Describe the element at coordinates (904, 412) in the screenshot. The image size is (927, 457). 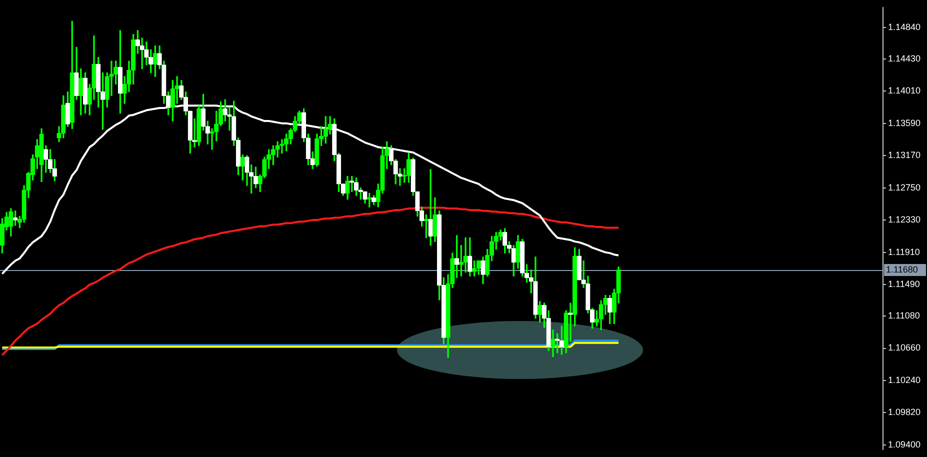
I see `y-tick-label: 1.09820` at that location.